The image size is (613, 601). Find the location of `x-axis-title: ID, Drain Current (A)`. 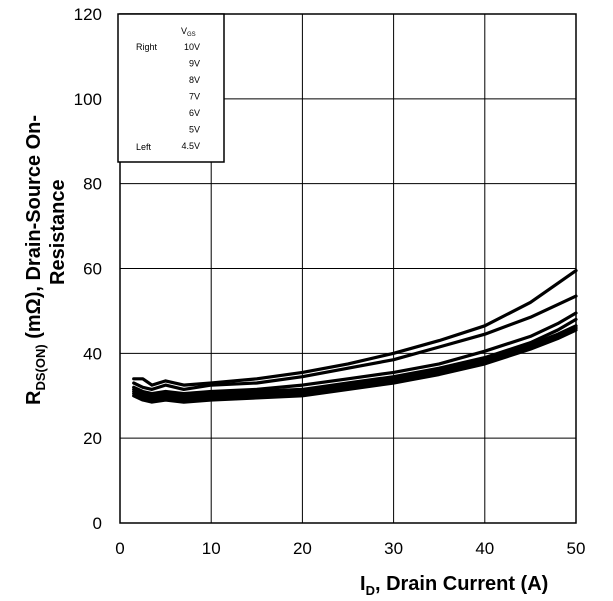

x-axis-title: ID, Drain Current (A) is located at coordinates (454, 585).